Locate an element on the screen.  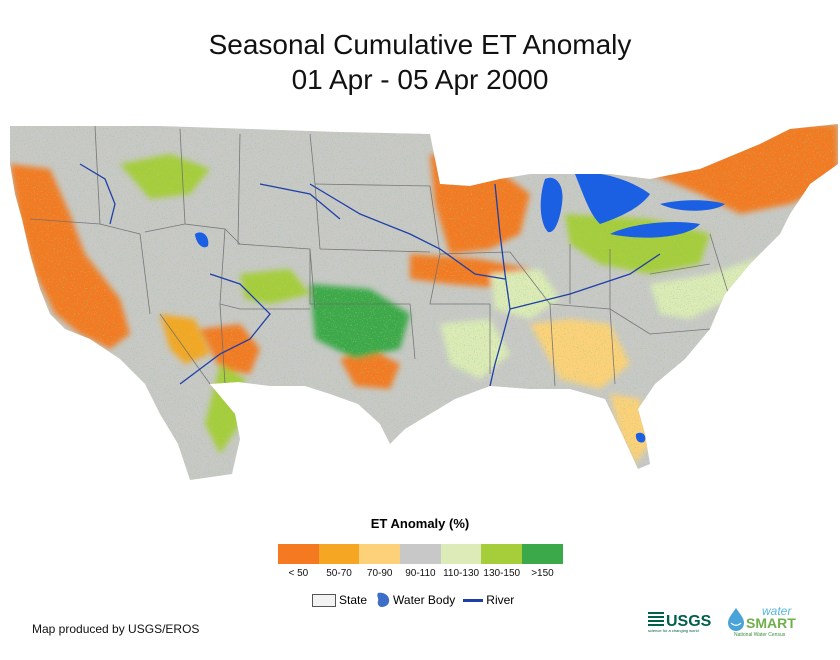
legend-swatch-label: 50-70 is located at coordinates (339, 573).